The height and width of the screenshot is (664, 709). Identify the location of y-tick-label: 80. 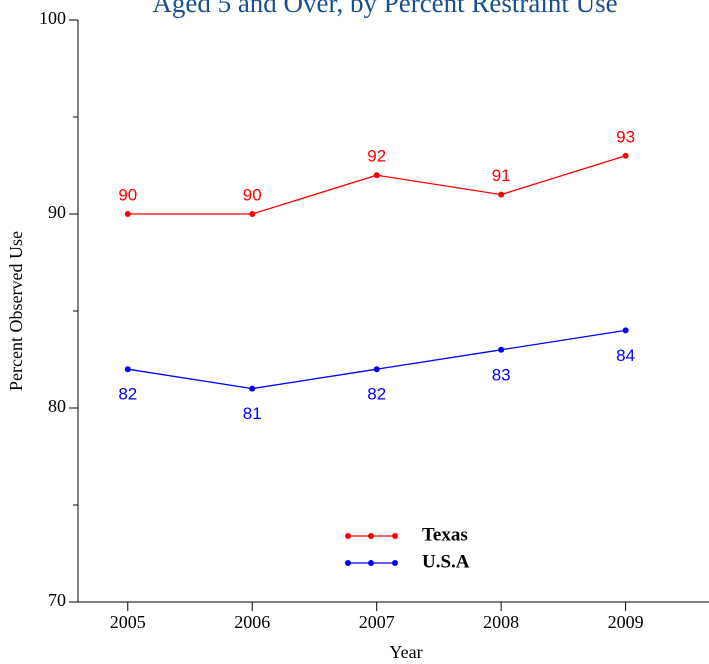
(57, 406).